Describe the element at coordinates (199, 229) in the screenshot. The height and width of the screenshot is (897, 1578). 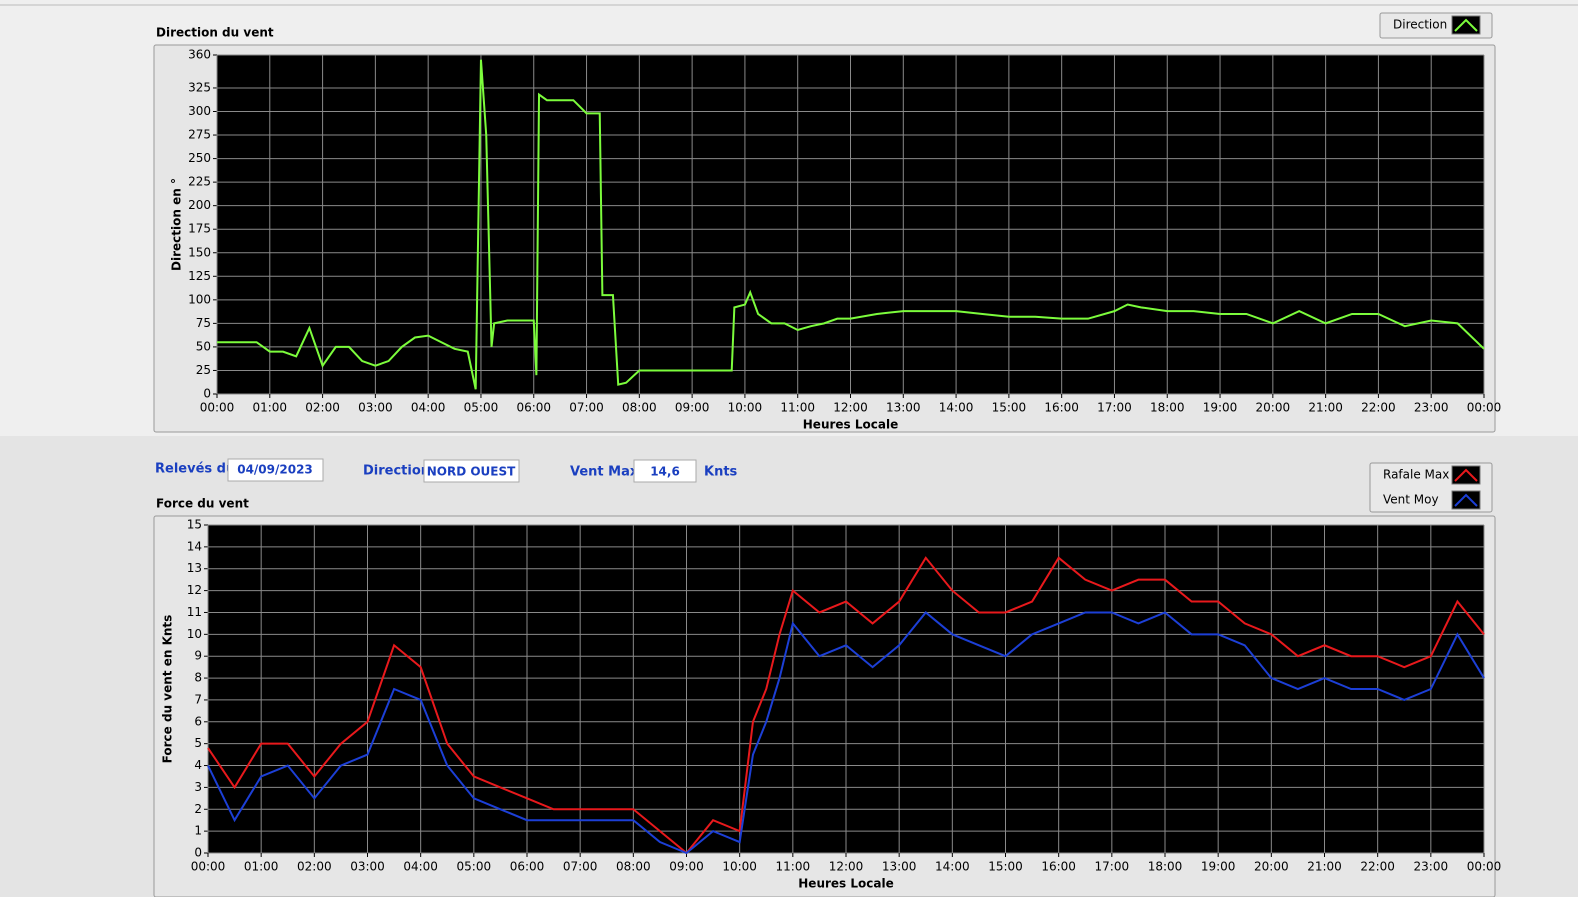
I see `y-tick-label: 175` at that location.